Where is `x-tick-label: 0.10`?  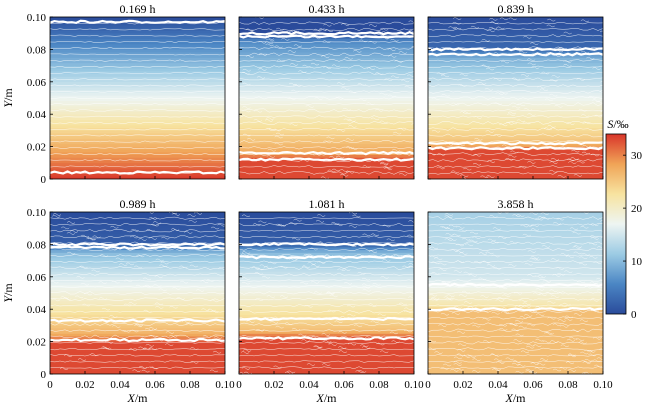 x-tick-label: 0.10 is located at coordinates (603, 385).